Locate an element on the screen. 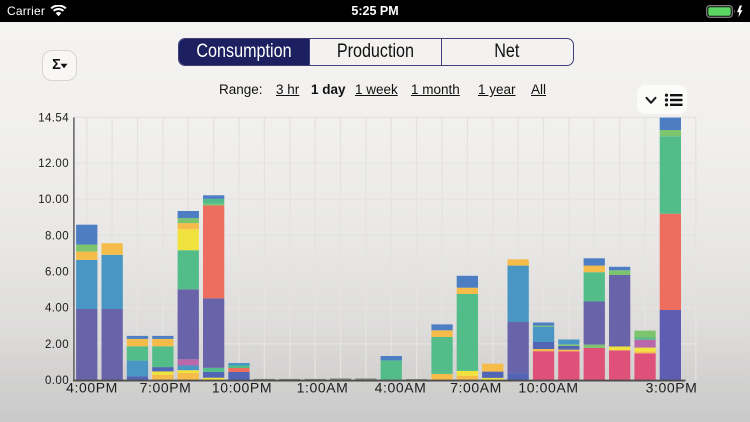 The width and height of the screenshot is (750, 422). svg-text: 0.00 is located at coordinates (57, 381).